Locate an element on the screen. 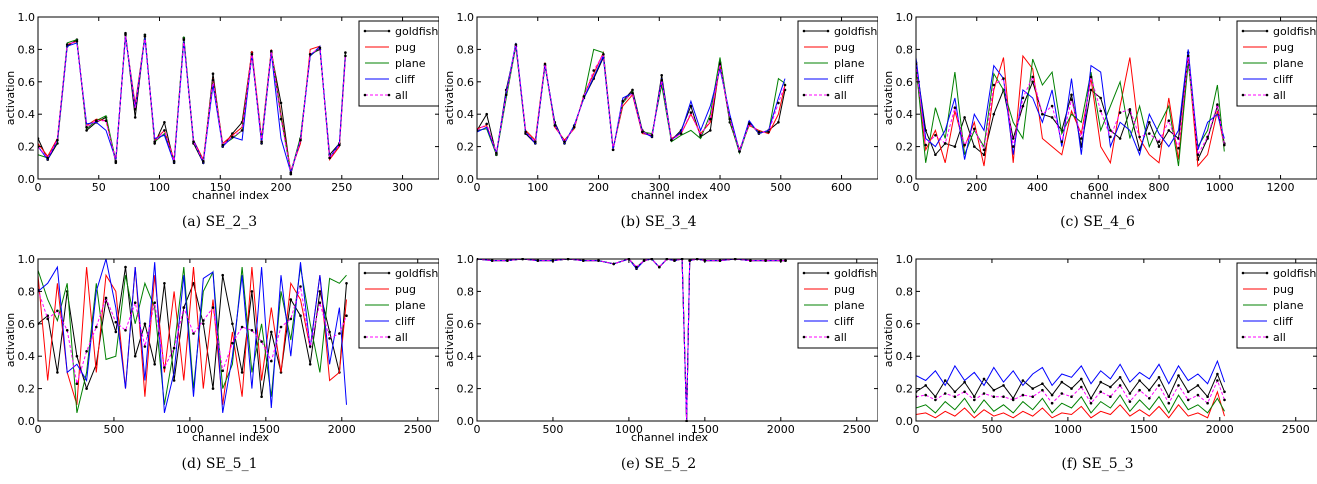 The width and height of the screenshot is (1317, 484). x-tick-label: 50 is located at coordinates (99, 187).